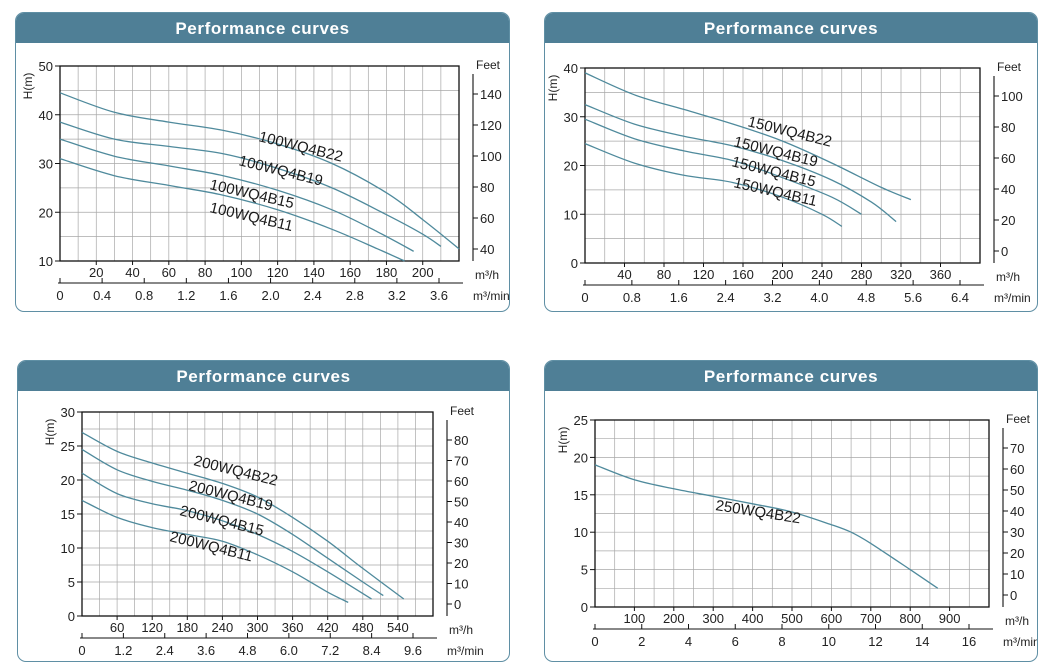 The height and width of the screenshot is (667, 1052). What do you see at coordinates (922, 641) in the screenshot?
I see `x2-tick-label: 14` at bounding box center [922, 641].